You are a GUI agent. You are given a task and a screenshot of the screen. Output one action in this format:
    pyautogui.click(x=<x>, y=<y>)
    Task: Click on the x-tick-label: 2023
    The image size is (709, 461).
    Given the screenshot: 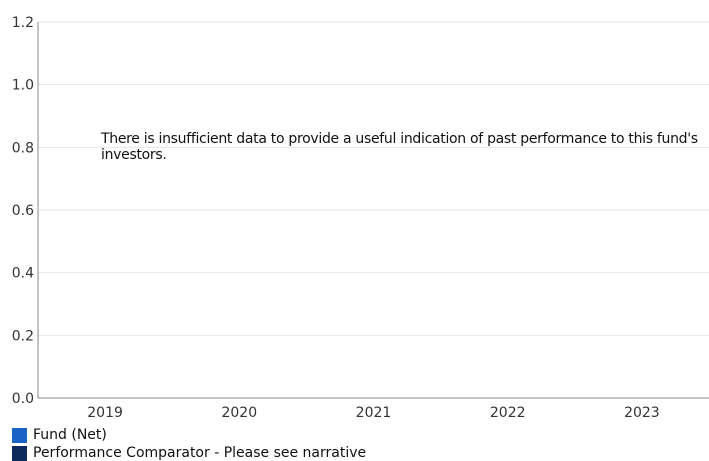 What is the action you would take?
    pyautogui.click(x=642, y=413)
    